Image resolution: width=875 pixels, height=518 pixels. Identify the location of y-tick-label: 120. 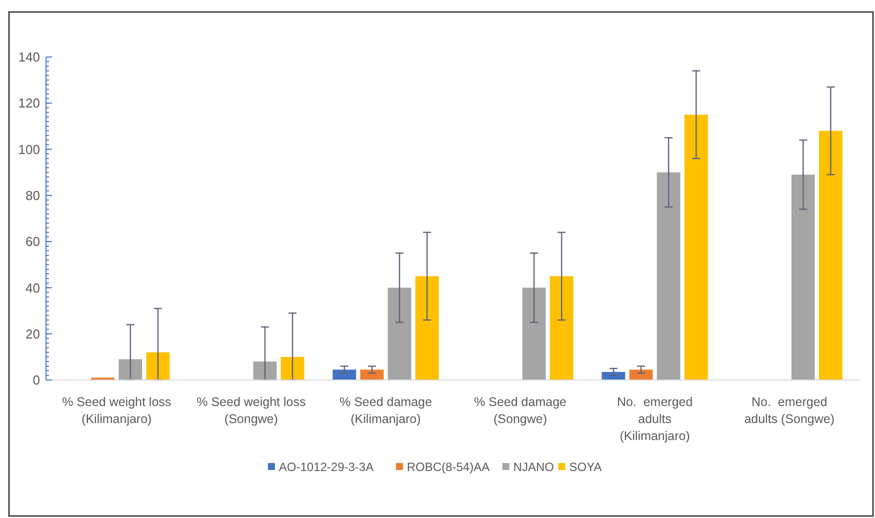
(29, 103).